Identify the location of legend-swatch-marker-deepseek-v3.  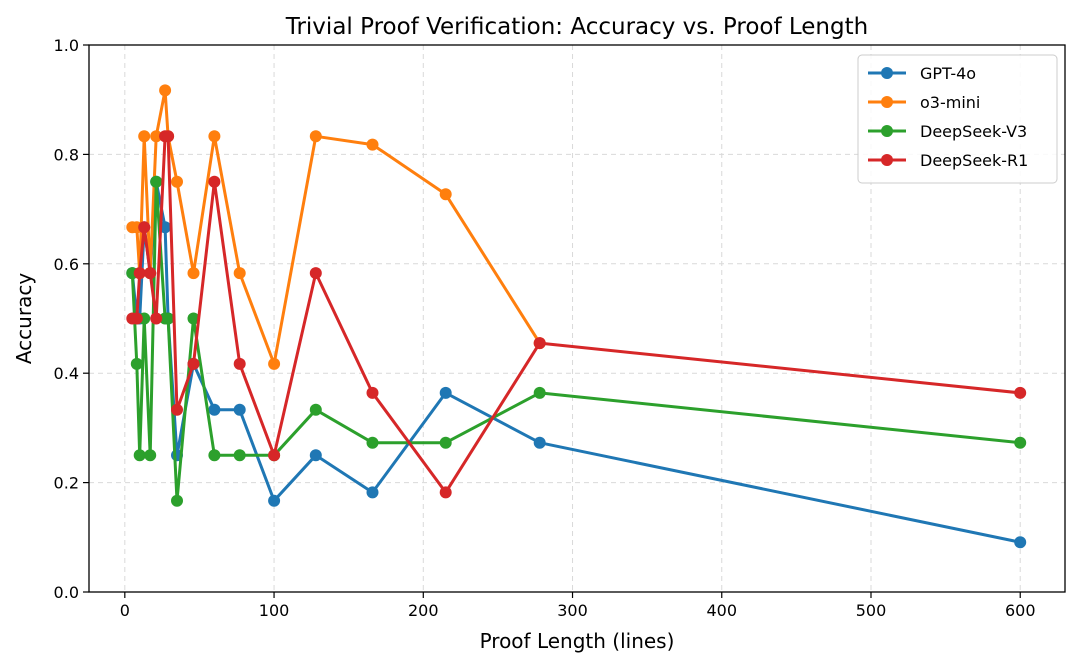
(887, 131).